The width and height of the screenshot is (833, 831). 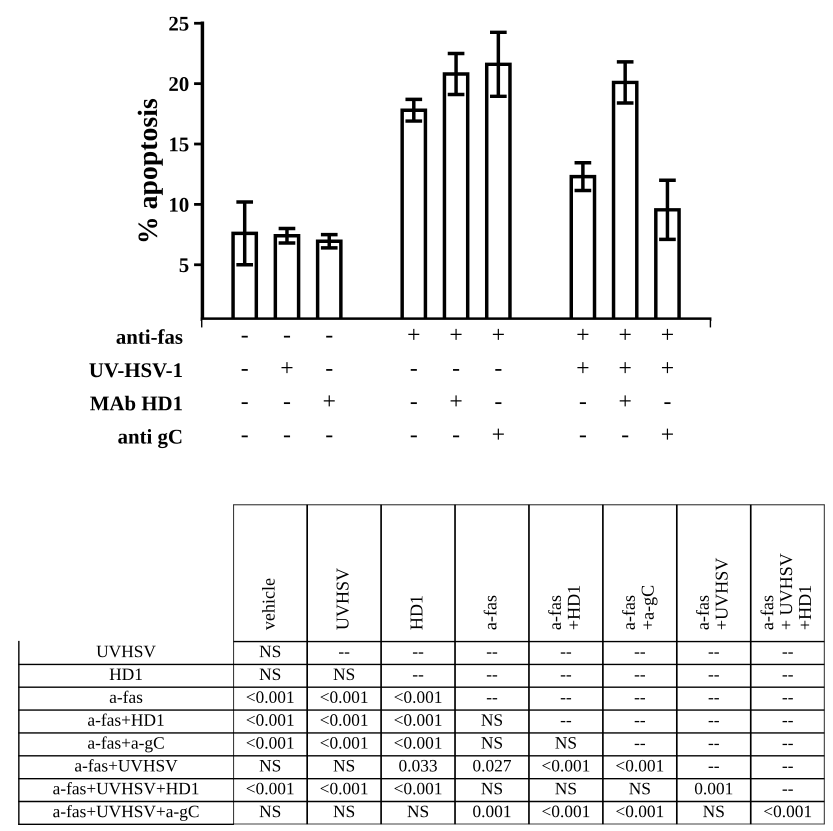 I want to click on y-tick-label: anti gC, so click(x=150, y=438).